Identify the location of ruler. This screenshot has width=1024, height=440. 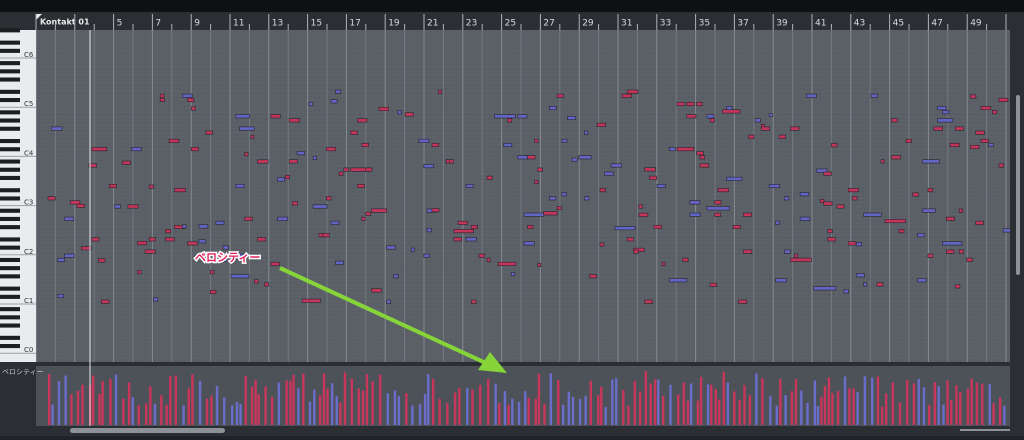
(512, 21).